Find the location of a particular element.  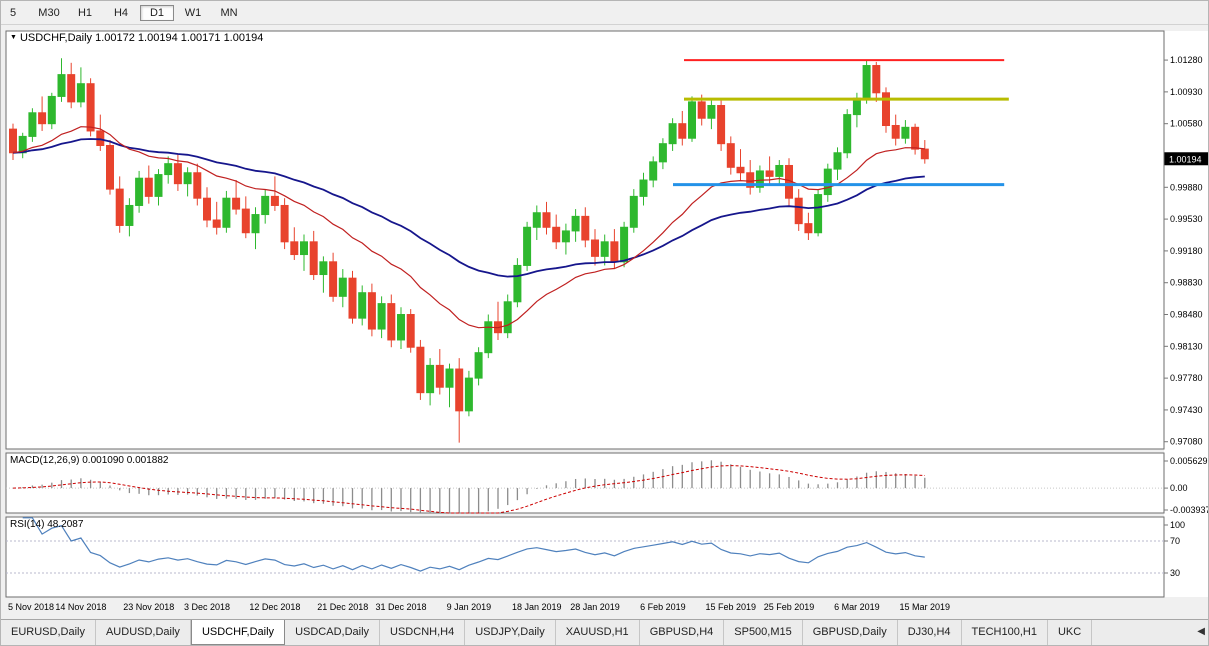

macd-axis-label: 0.00 is located at coordinates (1179, 488).